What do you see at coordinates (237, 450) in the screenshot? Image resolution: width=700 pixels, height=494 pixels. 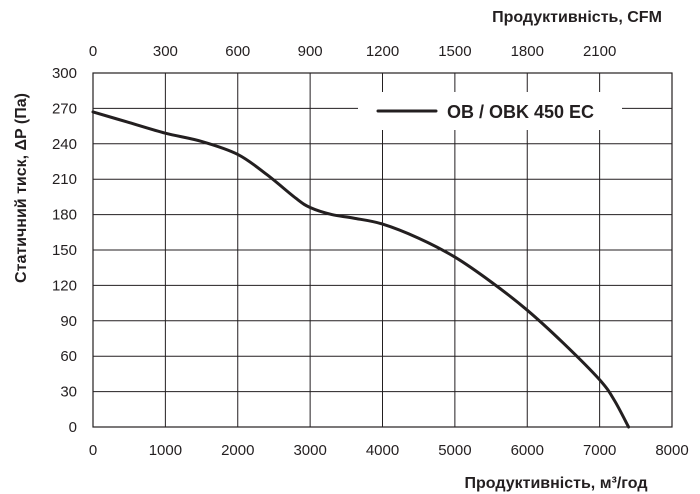 I see `x-tick-label: 2000` at bounding box center [237, 450].